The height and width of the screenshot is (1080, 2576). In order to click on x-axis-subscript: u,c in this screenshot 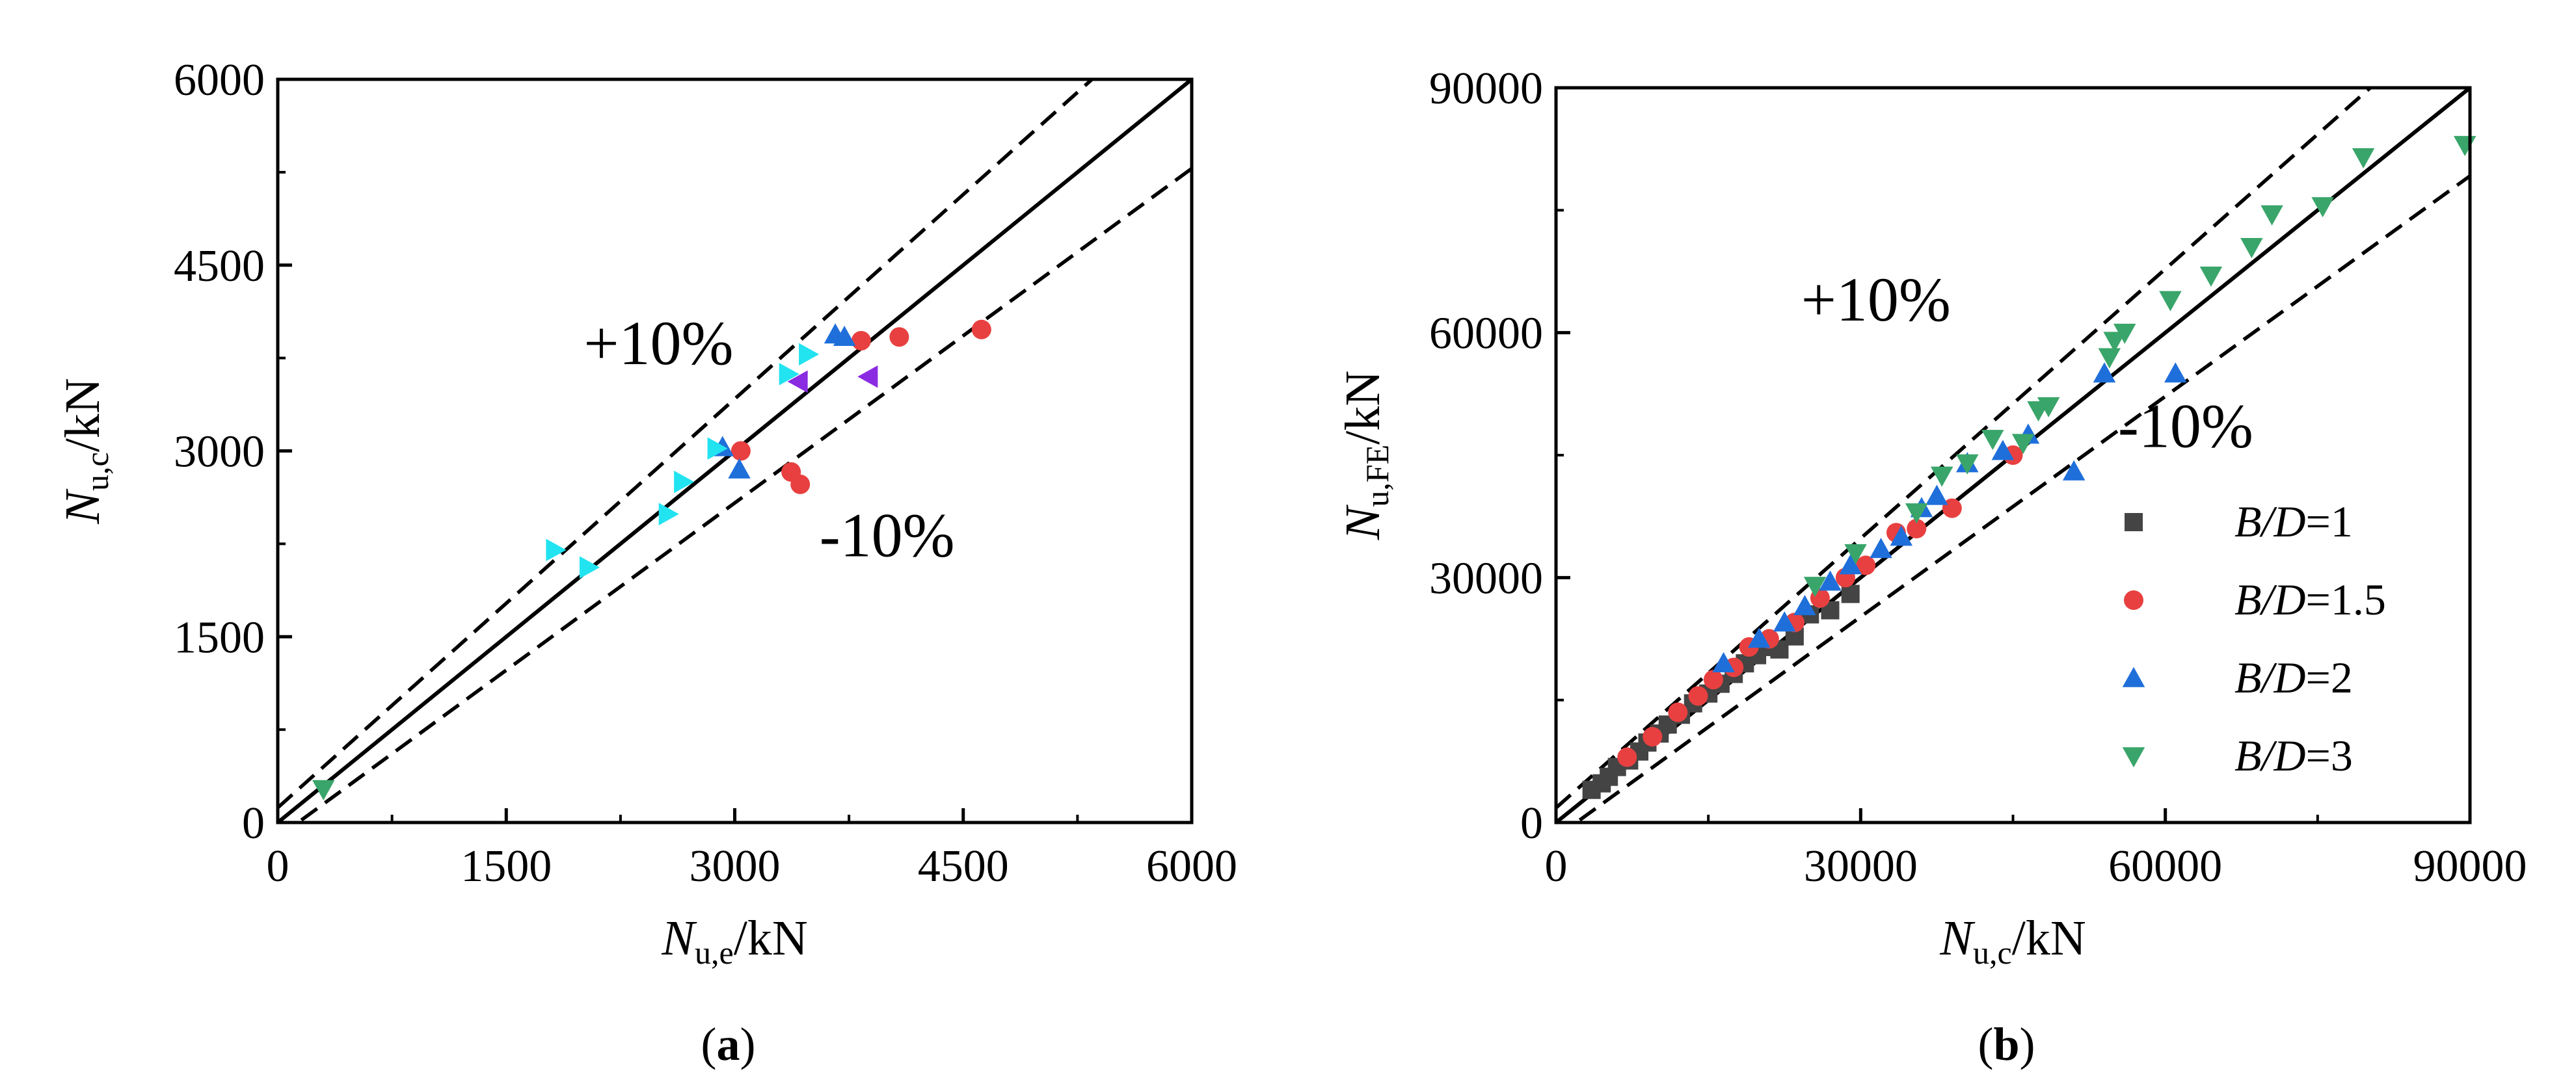, I will do `click(1993, 952)`.